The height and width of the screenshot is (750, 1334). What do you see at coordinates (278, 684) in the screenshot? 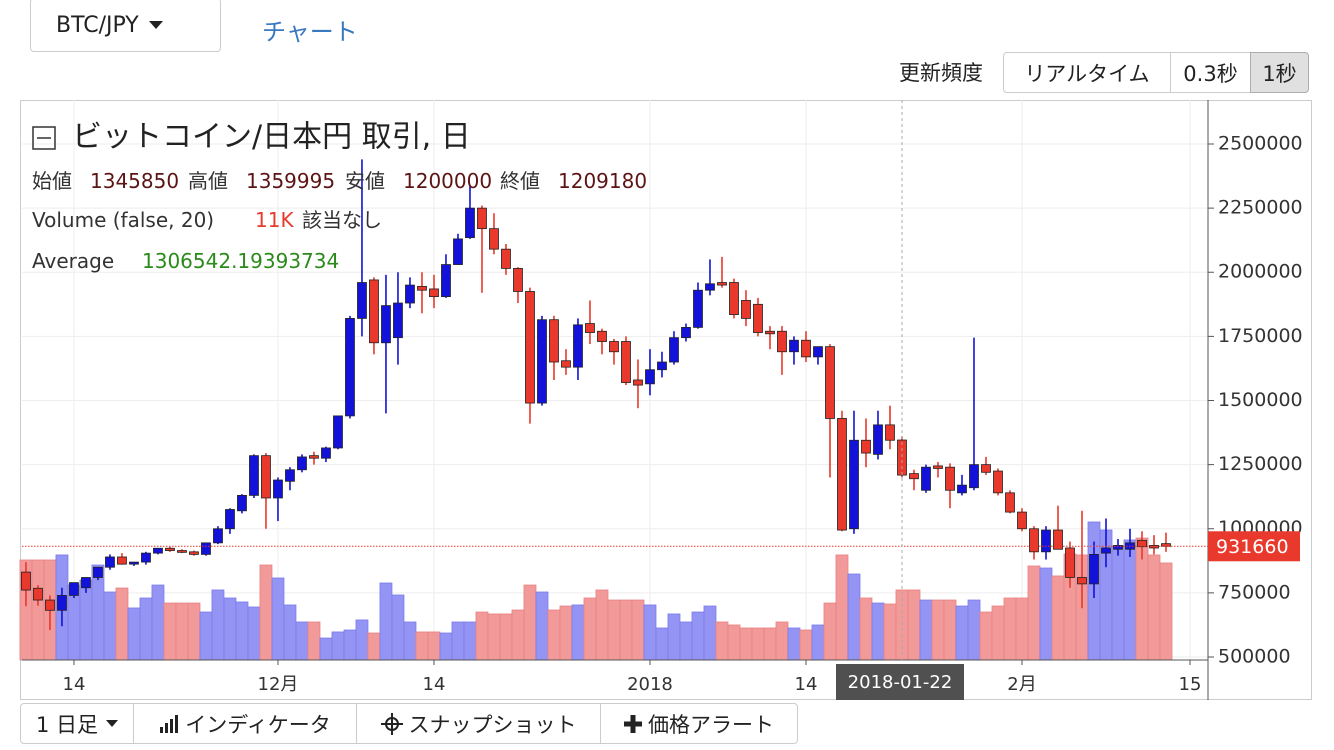
I see `x-tick-label: 12月` at bounding box center [278, 684].